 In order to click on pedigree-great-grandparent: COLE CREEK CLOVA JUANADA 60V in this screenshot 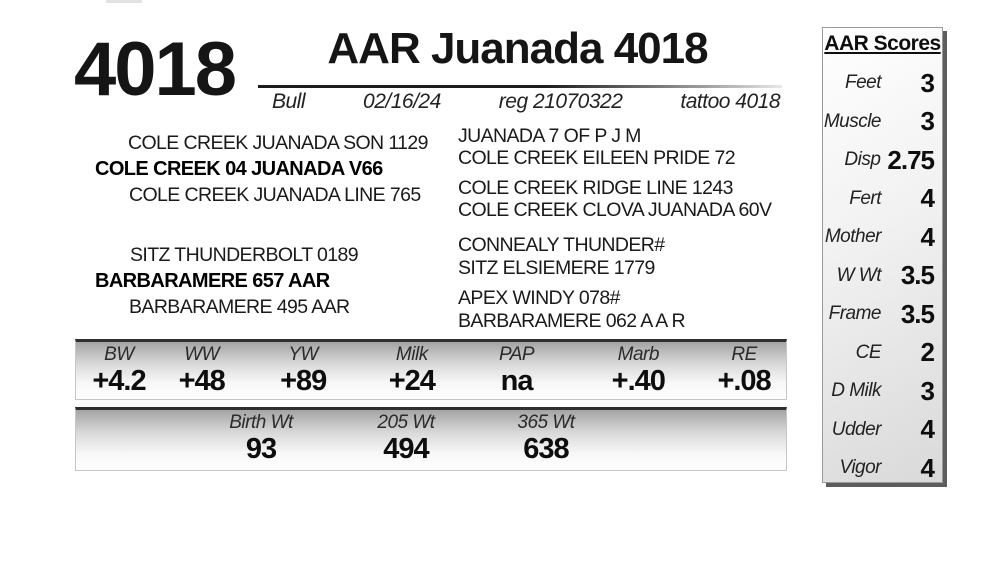, I will do `click(615, 210)`.